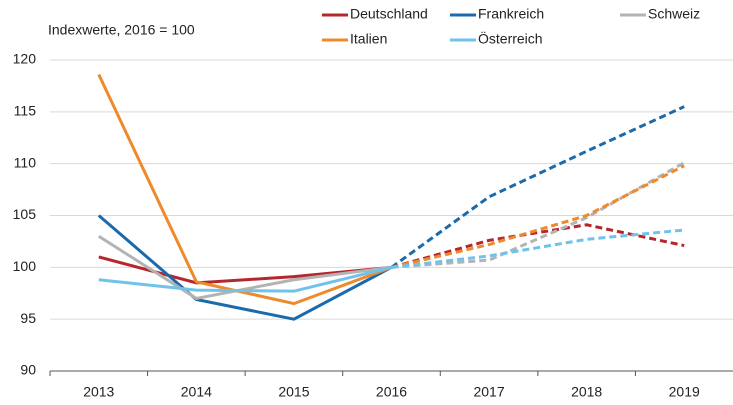 The width and height of the screenshot is (733, 405). I want to click on x-tick-label: 2017, so click(488, 392).